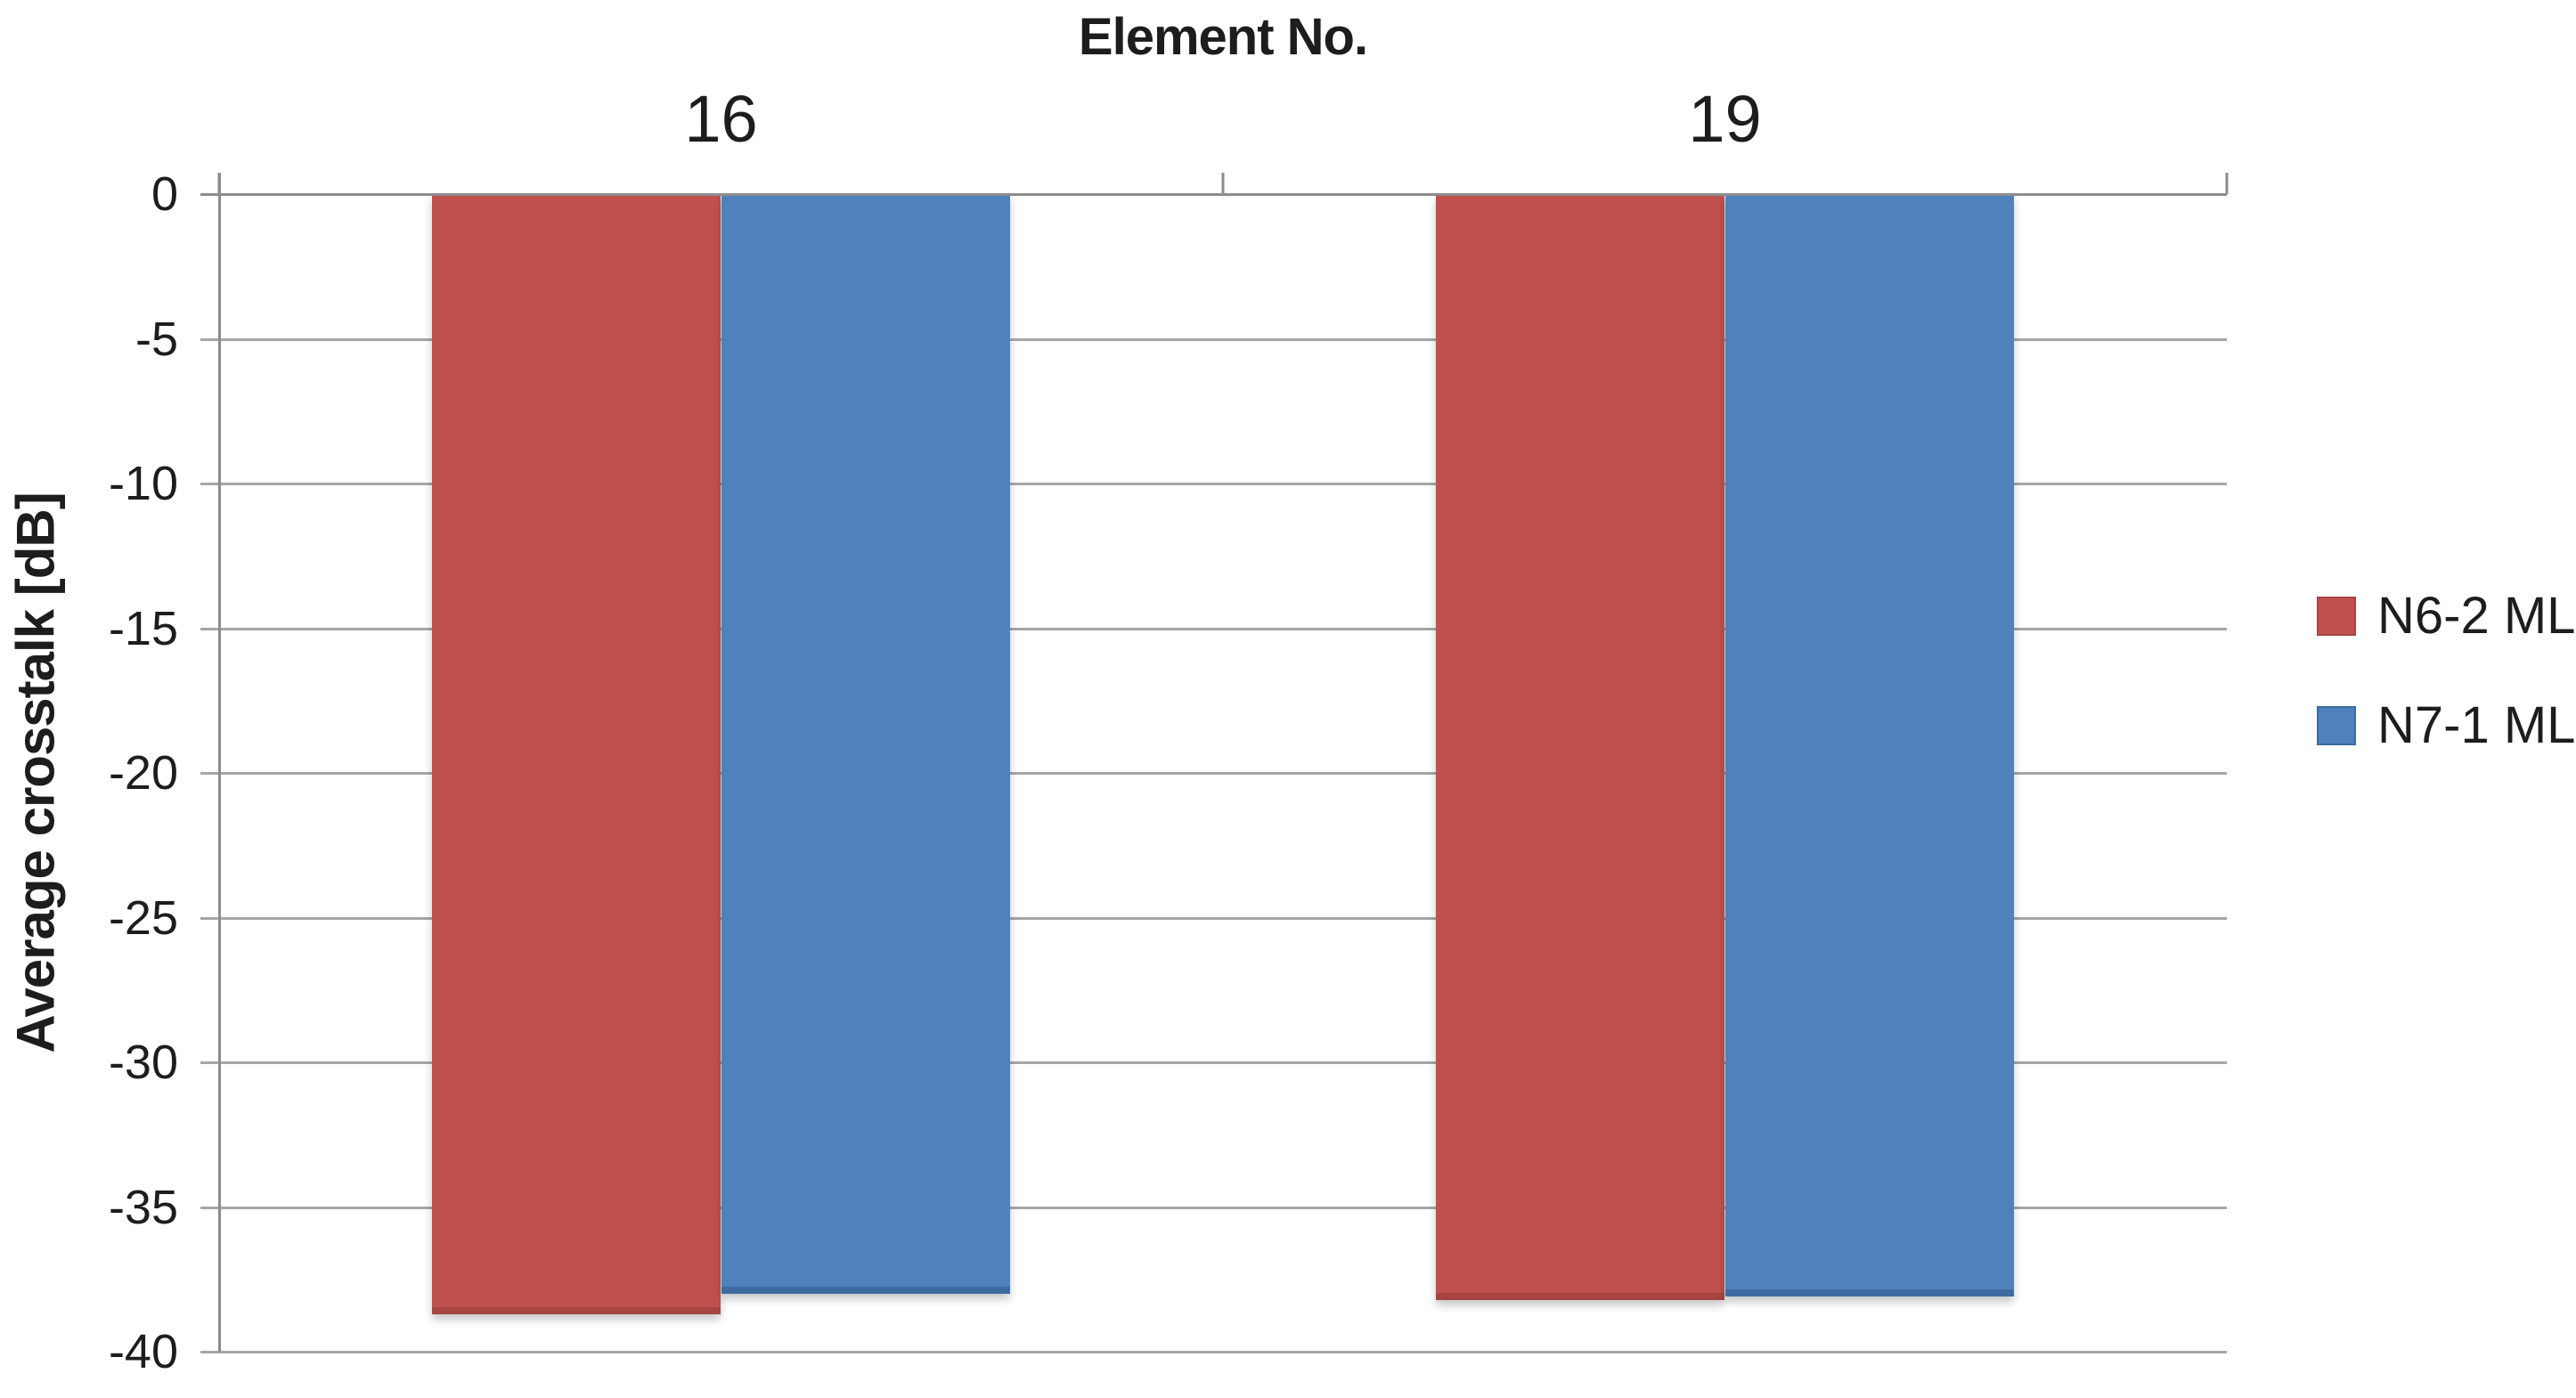 The width and height of the screenshot is (2576, 1398). What do you see at coordinates (1213, 194) in the screenshot?
I see `category-axis-line` at bounding box center [1213, 194].